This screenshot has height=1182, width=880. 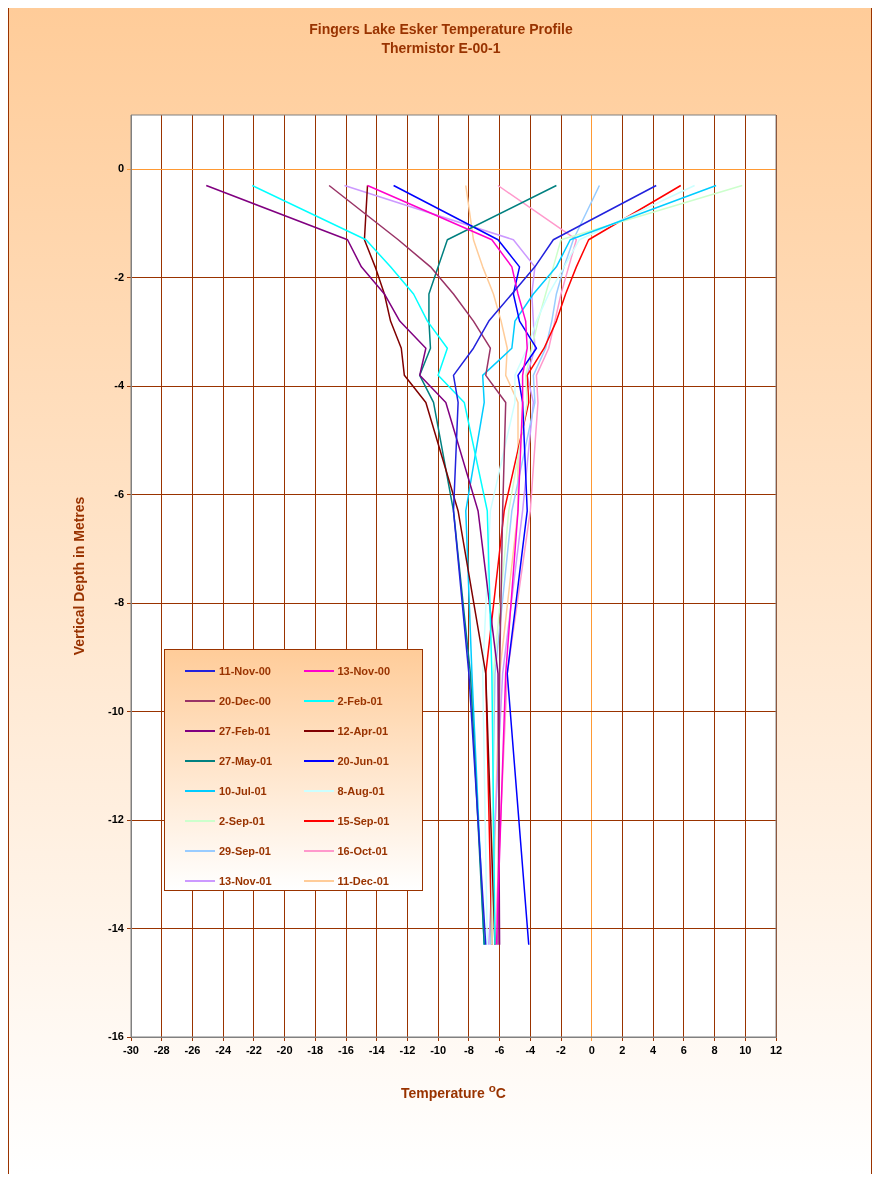 I want to click on legend-label: 27-May-01, so click(x=246, y=761).